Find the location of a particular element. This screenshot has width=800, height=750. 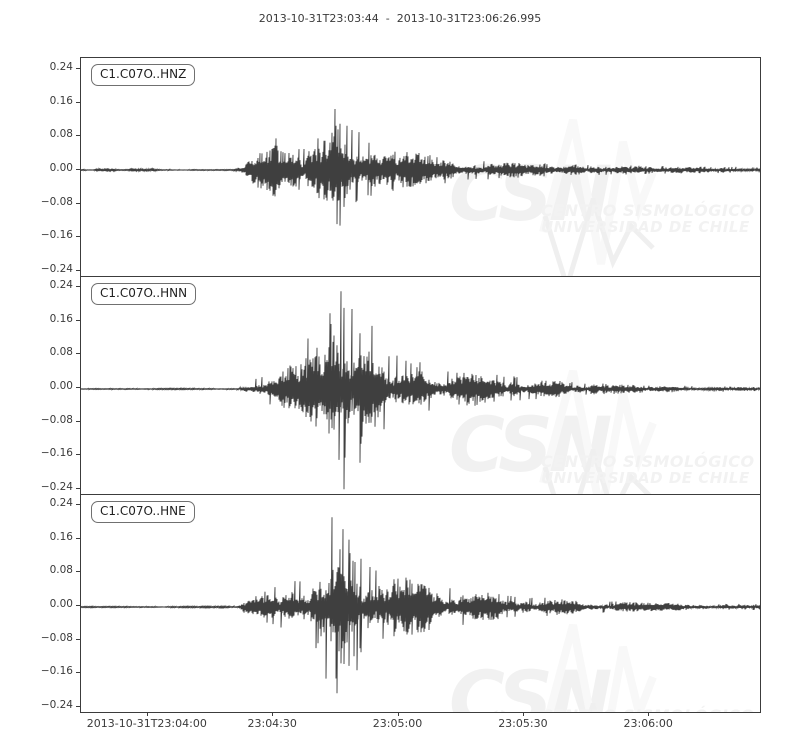

x-tick-label: 23:06:00 is located at coordinates (648, 723).